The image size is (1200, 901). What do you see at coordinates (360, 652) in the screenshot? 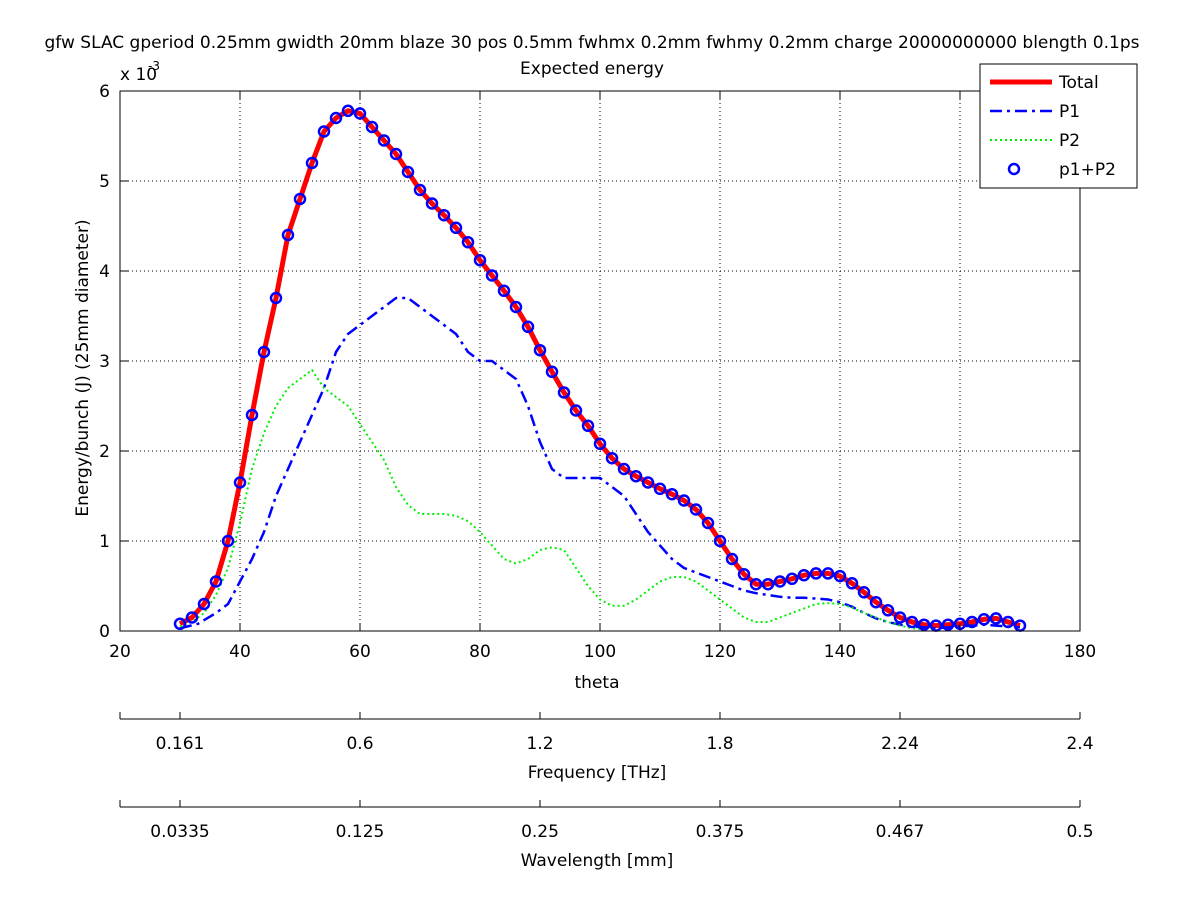
I see `x-tick-label: 60` at bounding box center [360, 652].